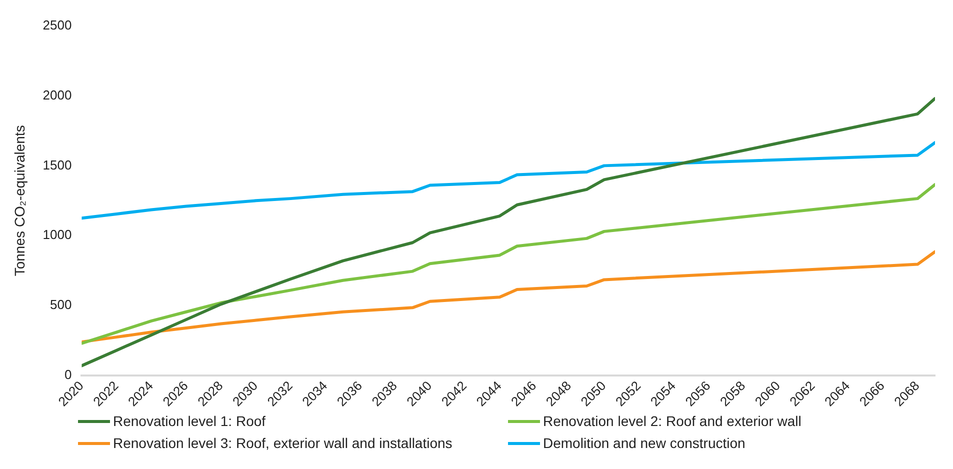 The image size is (953, 469). I want to click on y-tick-label: 2500, so click(57, 24).